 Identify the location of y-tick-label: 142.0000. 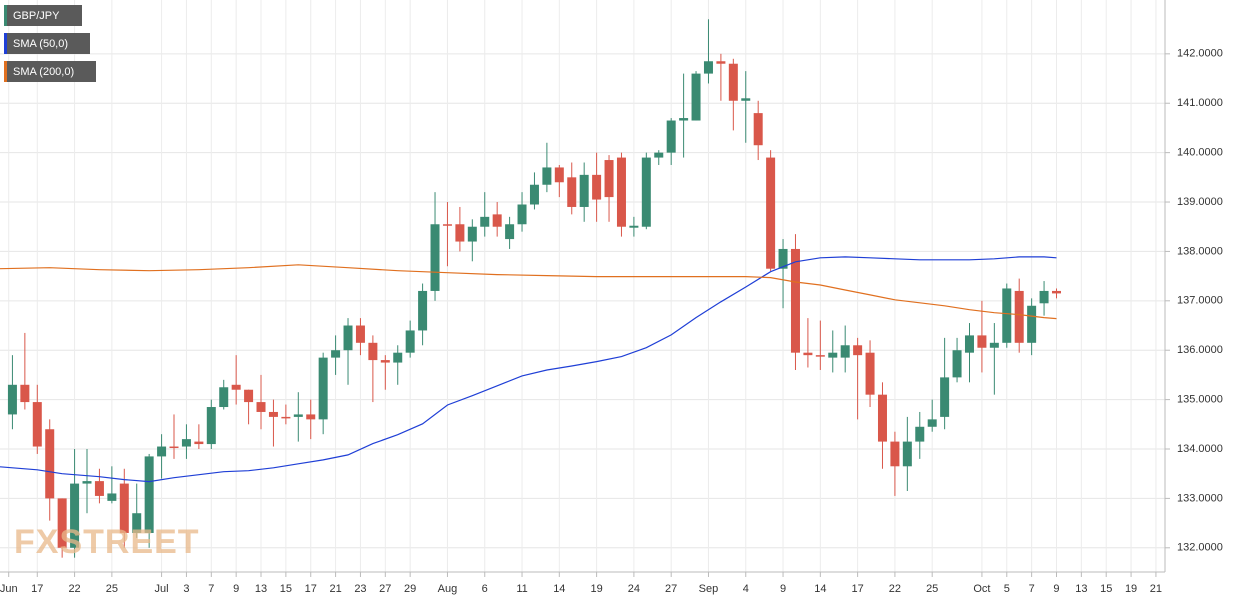
(1200, 54).